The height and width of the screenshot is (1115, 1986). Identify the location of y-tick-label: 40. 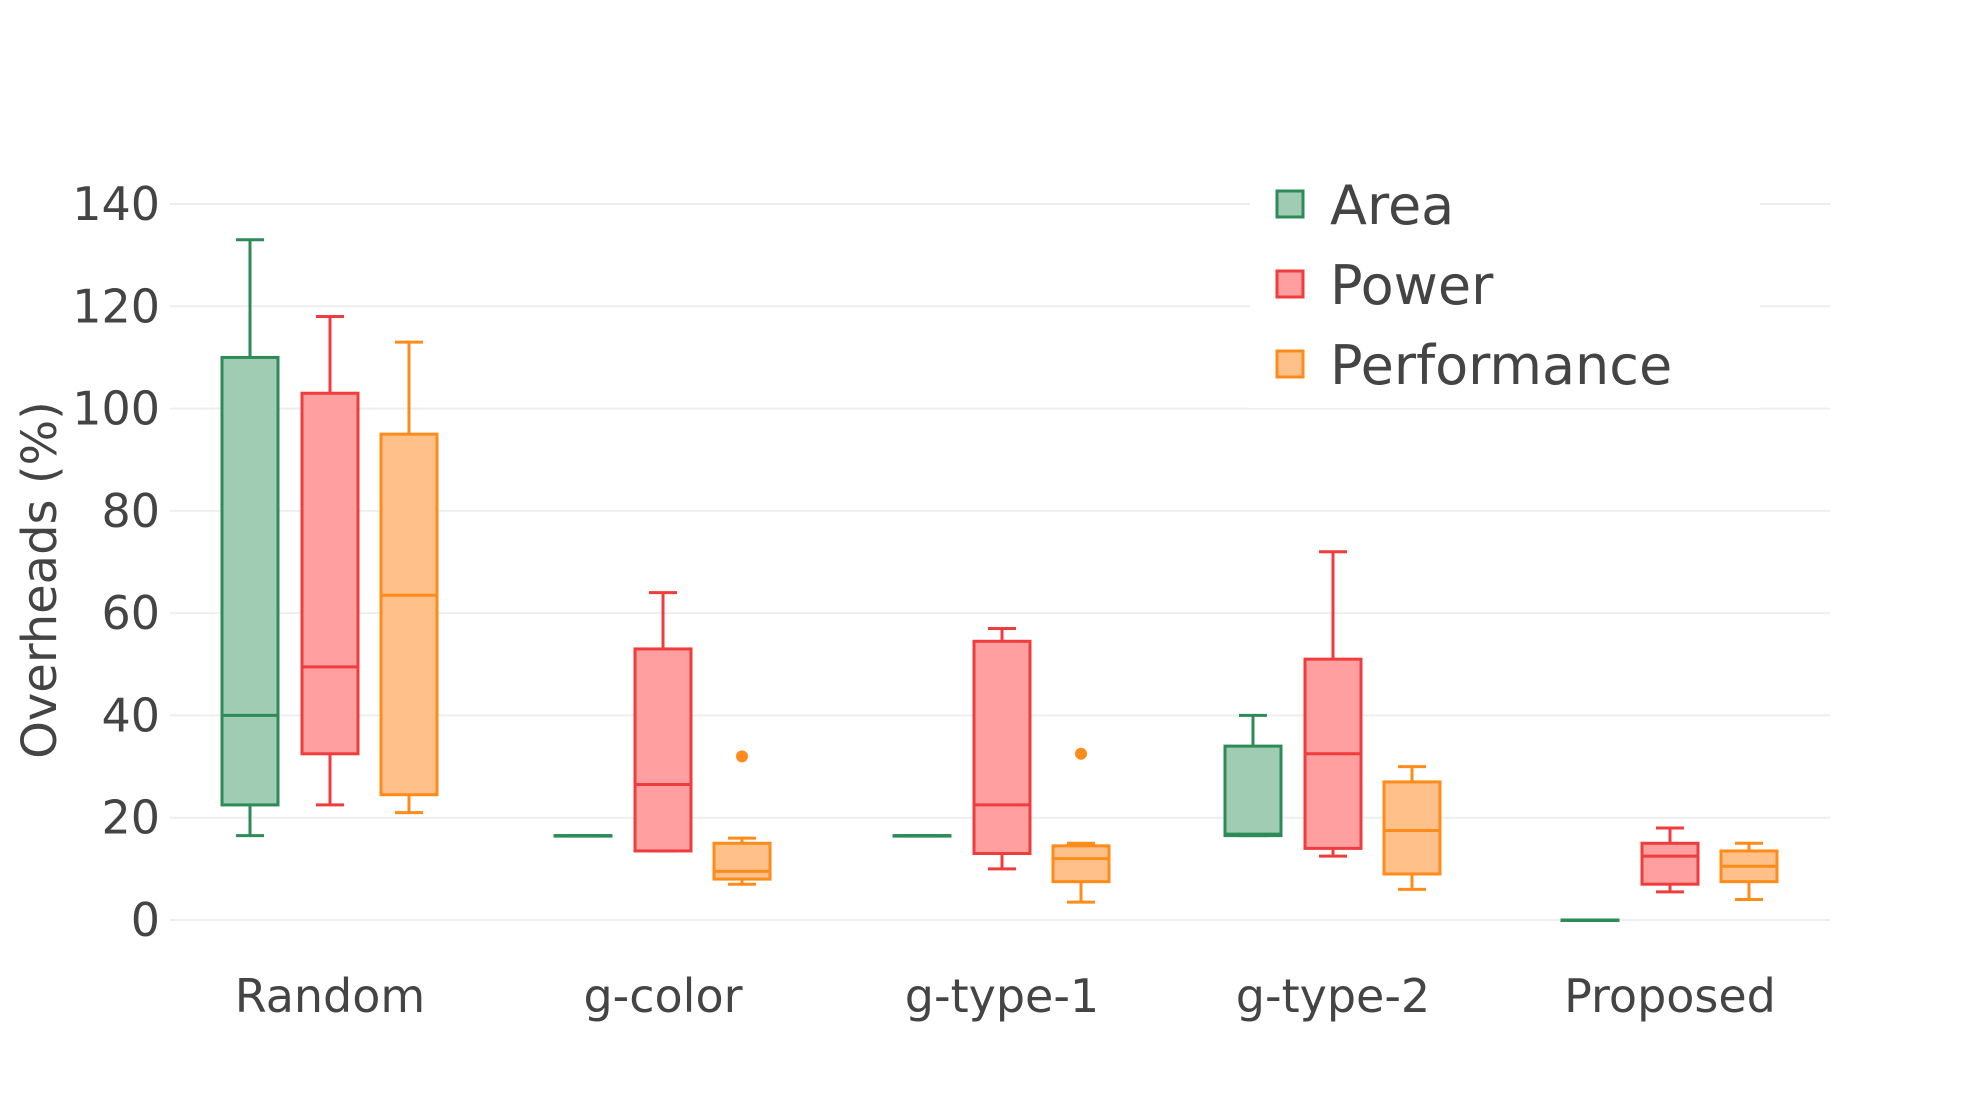
(130, 715).